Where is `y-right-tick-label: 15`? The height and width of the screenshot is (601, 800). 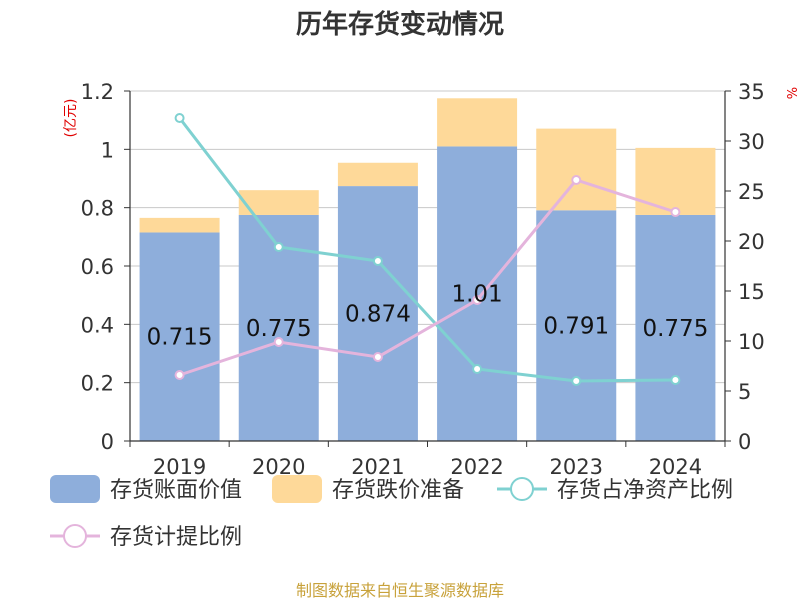 y-right-tick-label: 15 is located at coordinates (751, 292).